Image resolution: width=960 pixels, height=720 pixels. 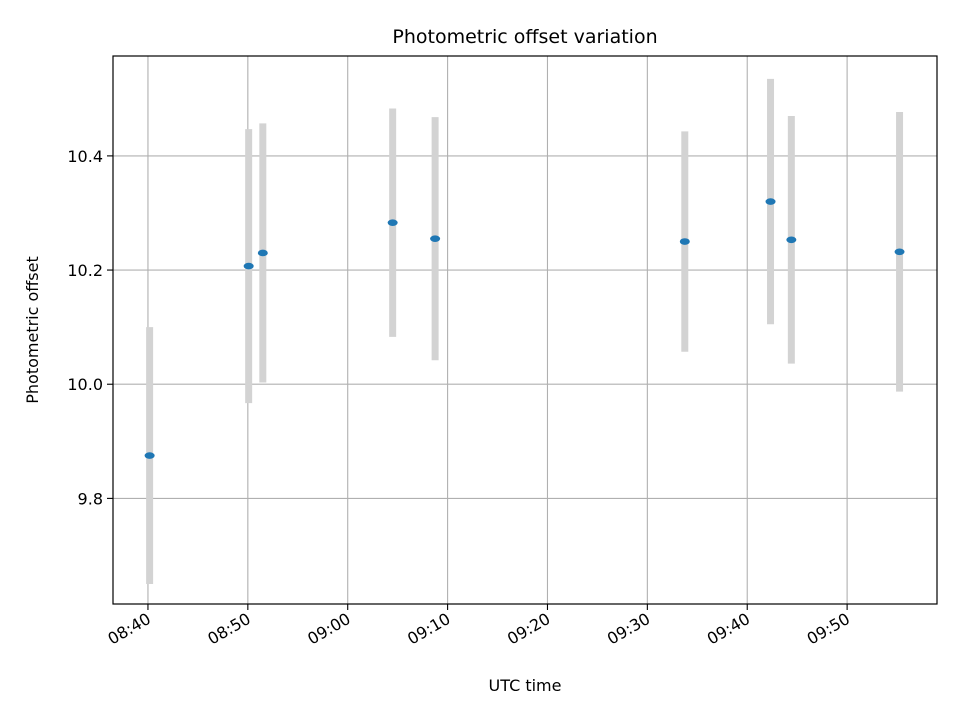 I want to click on y-tick-label: 10.0, so click(x=85, y=384).